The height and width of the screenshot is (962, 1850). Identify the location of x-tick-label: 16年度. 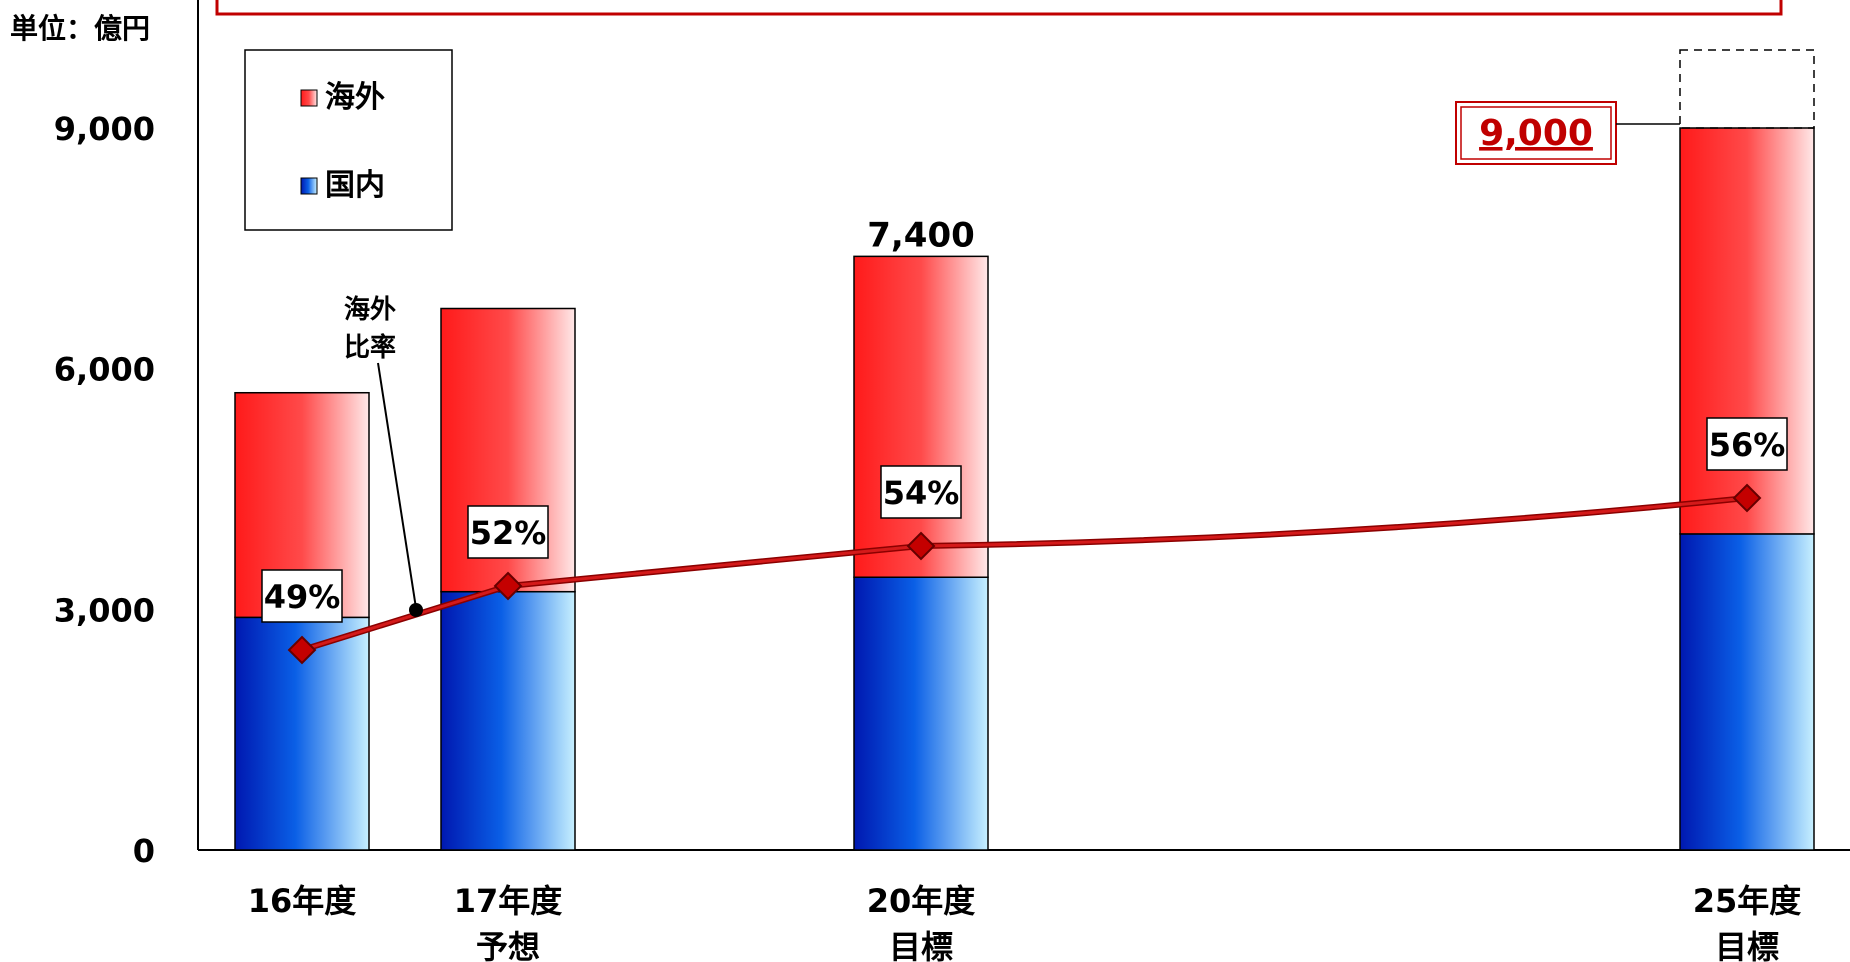
(302, 901).